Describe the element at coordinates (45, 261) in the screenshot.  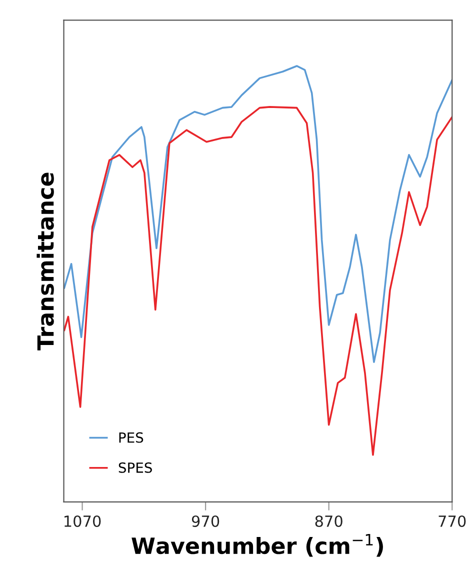
I see `y-axis-title: Transmittance` at that location.